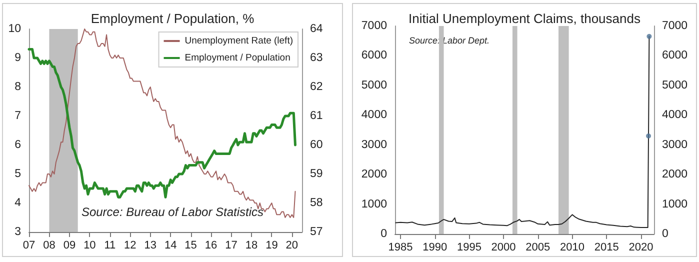 The image size is (699, 262). Describe the element at coordinates (675, 115) in the screenshot. I see `y2-tick-label: 4000` at that location.